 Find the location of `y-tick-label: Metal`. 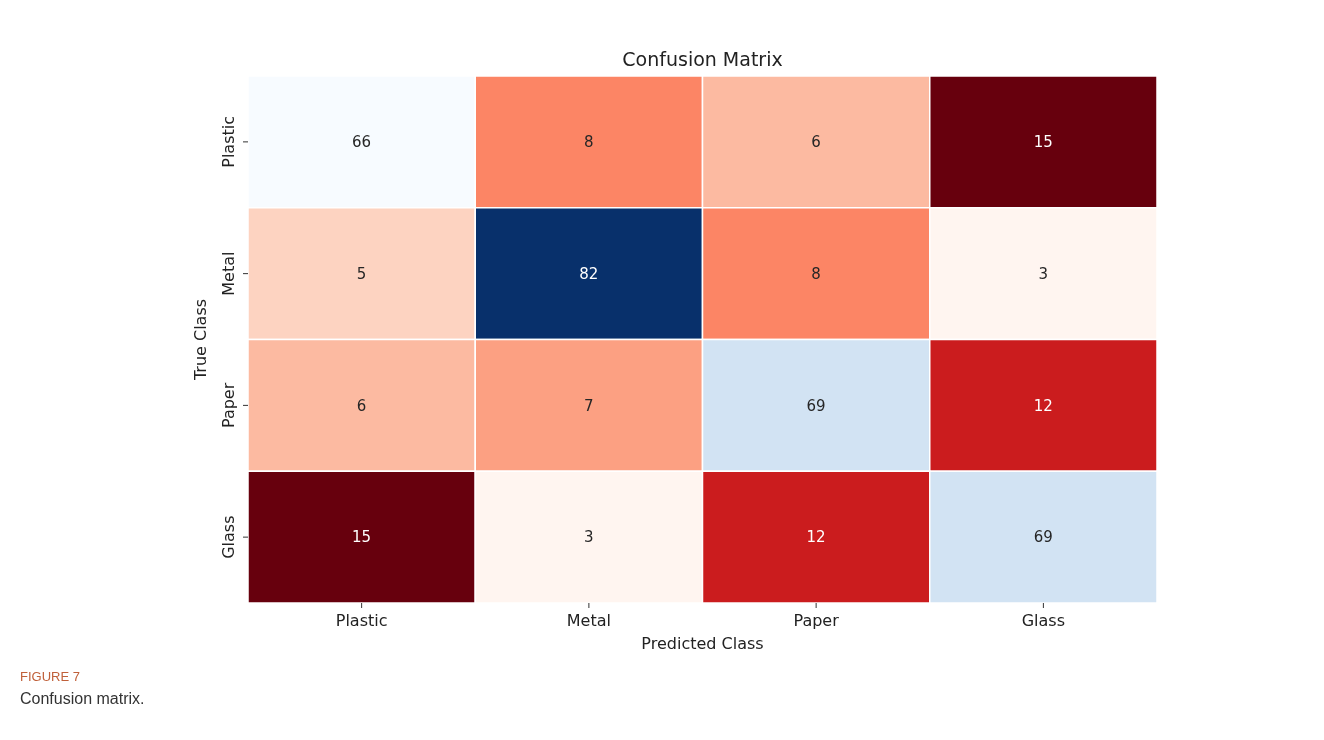

y-tick-label: Metal is located at coordinates (228, 273).